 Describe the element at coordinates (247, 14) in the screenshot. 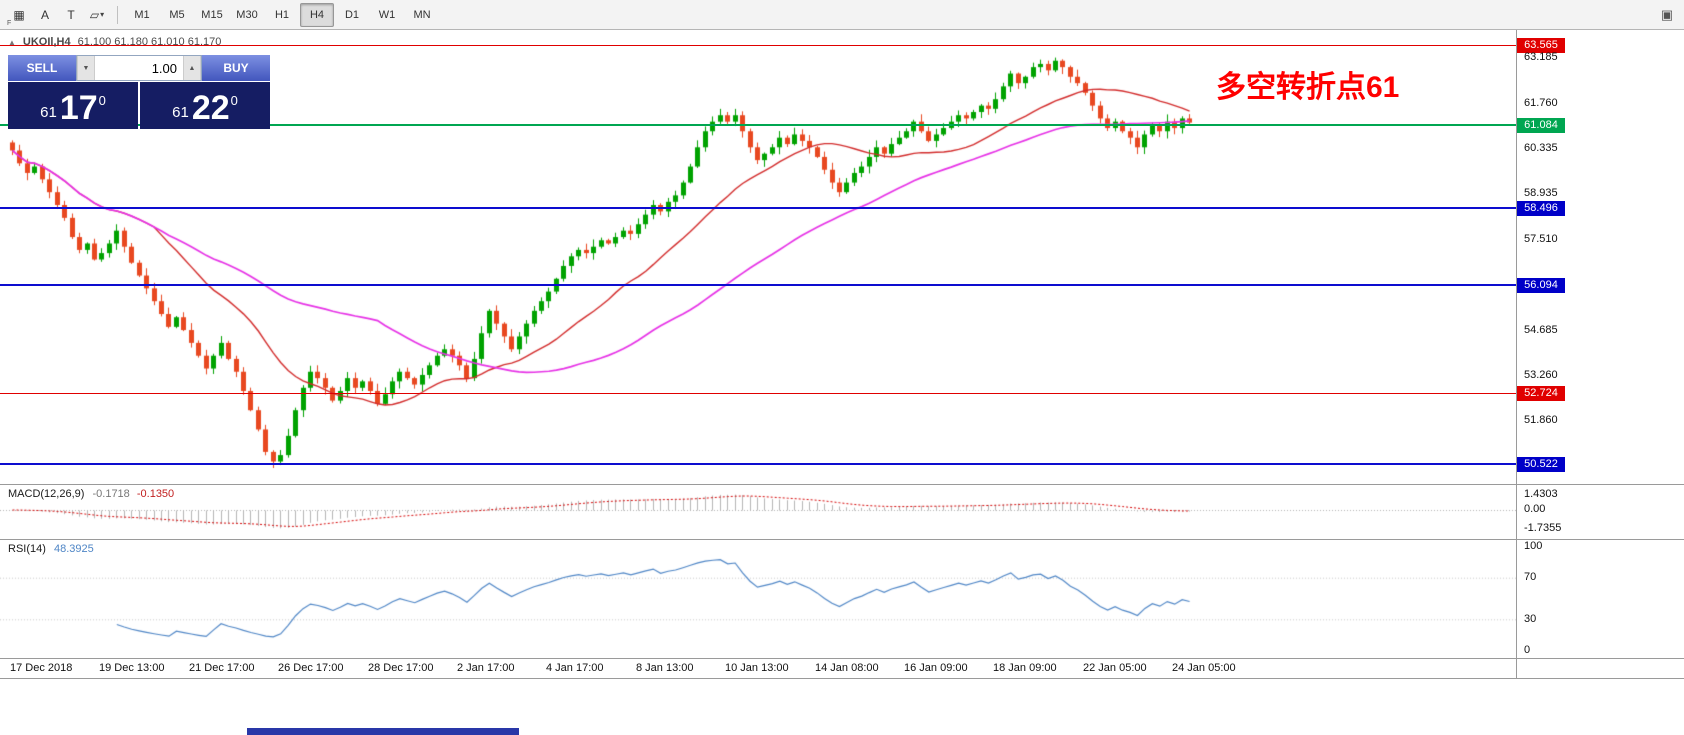

I see `timeframe-m30-button: M30` at that location.